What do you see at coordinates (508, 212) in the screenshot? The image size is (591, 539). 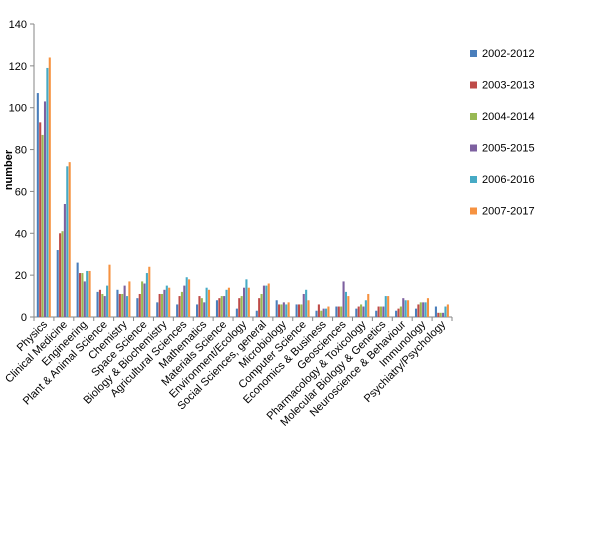 I see `legend-label: 2007-2017` at bounding box center [508, 212].